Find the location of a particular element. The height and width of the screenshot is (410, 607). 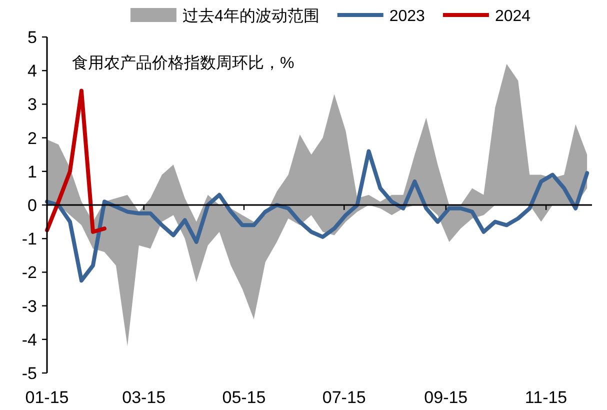

x-tick-label: 05-15 is located at coordinates (244, 397).